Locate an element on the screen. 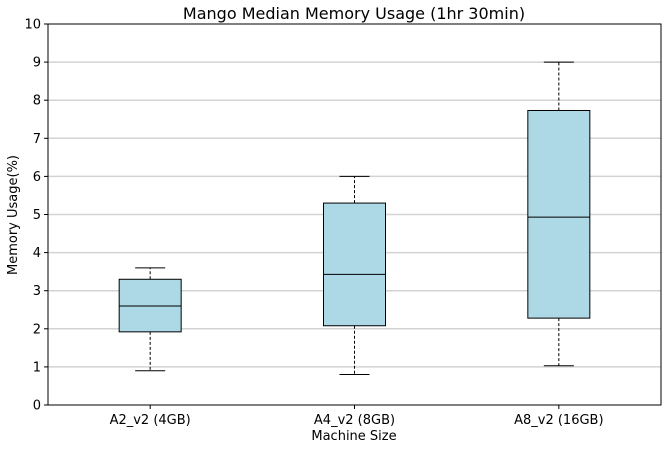 The image size is (668, 449). y-tick-label-7: 7 is located at coordinates (37, 139).